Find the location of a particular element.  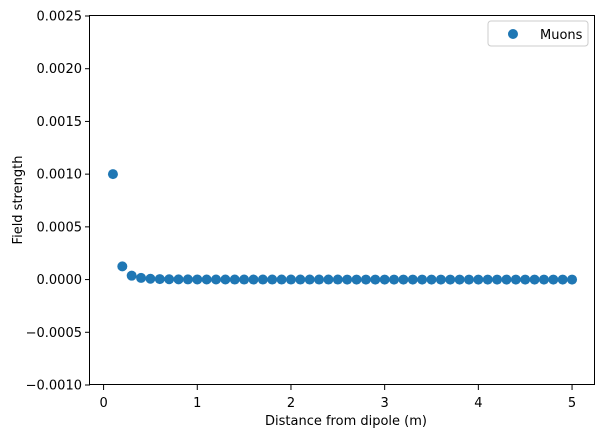

y-tick-label: 0.0005 is located at coordinates (60, 227).